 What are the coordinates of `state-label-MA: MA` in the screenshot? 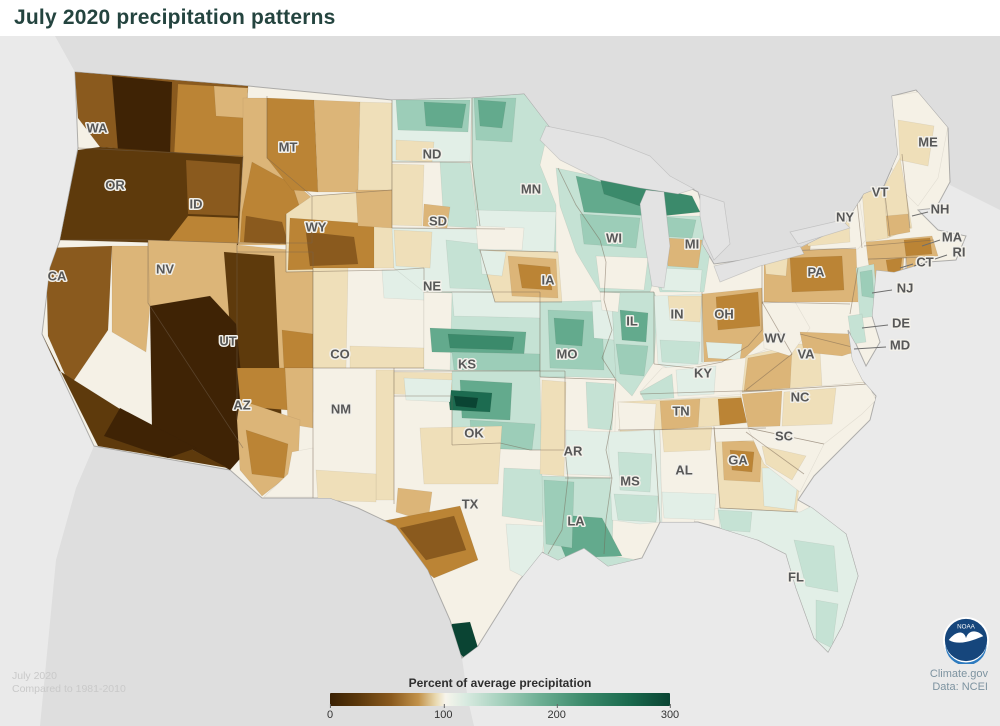 It's located at (952, 236).